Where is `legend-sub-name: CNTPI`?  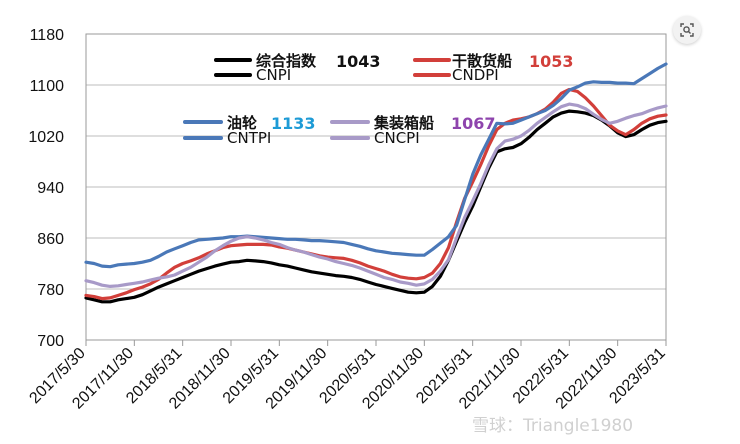 legend-sub-name: CNTPI is located at coordinates (249, 138).